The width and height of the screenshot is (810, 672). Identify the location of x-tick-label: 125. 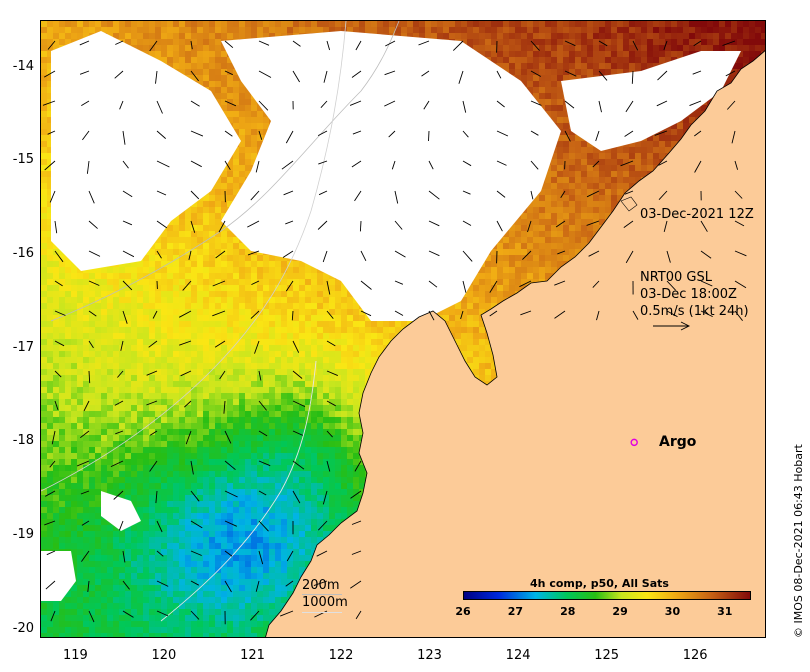
(607, 655).